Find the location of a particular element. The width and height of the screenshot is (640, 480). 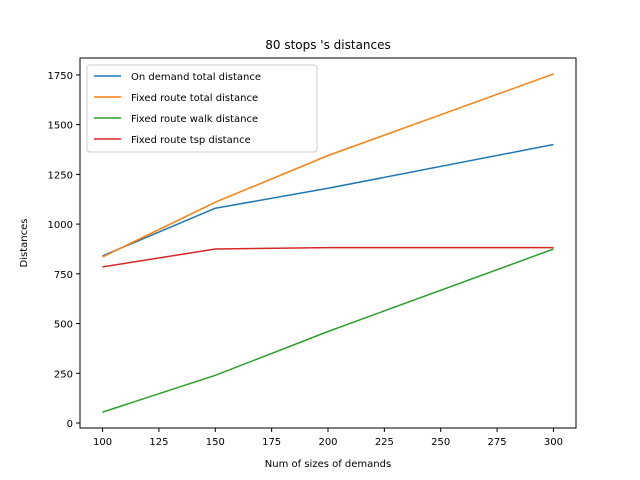

x-tick-label: 175 is located at coordinates (271, 442).